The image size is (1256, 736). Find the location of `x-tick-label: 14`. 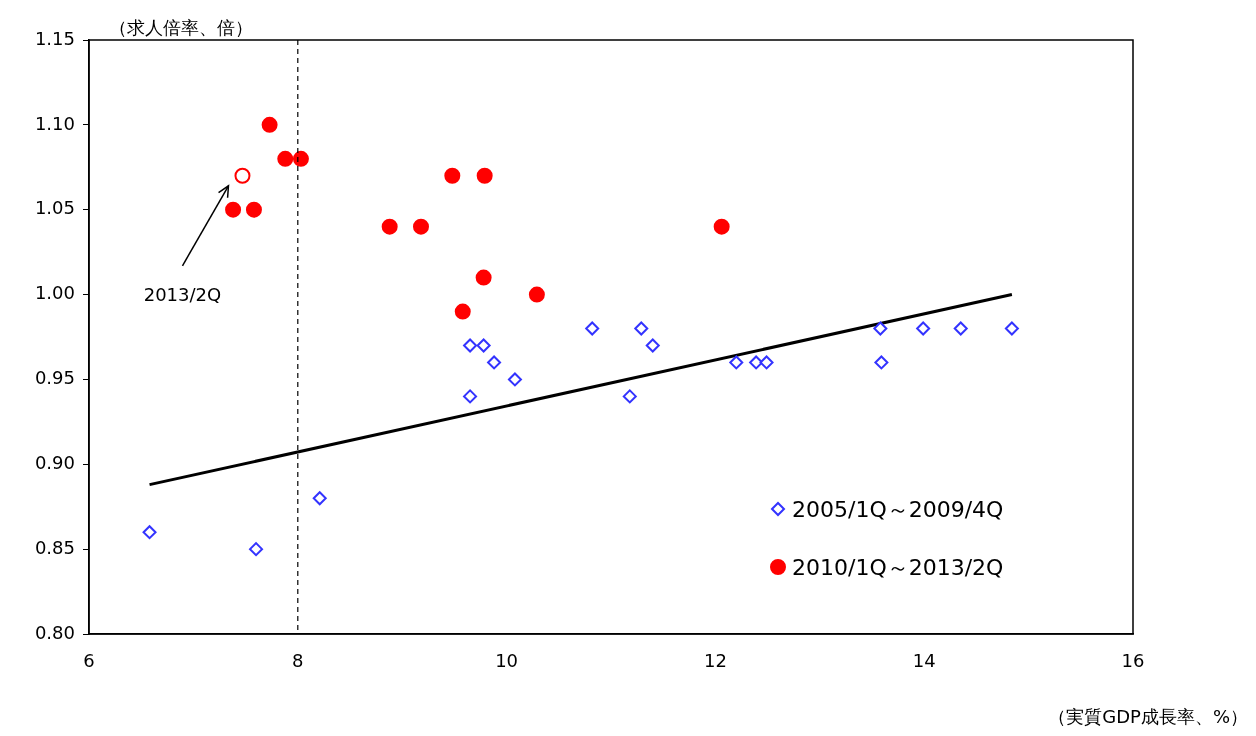

x-tick-label: 14 is located at coordinates (924, 661).